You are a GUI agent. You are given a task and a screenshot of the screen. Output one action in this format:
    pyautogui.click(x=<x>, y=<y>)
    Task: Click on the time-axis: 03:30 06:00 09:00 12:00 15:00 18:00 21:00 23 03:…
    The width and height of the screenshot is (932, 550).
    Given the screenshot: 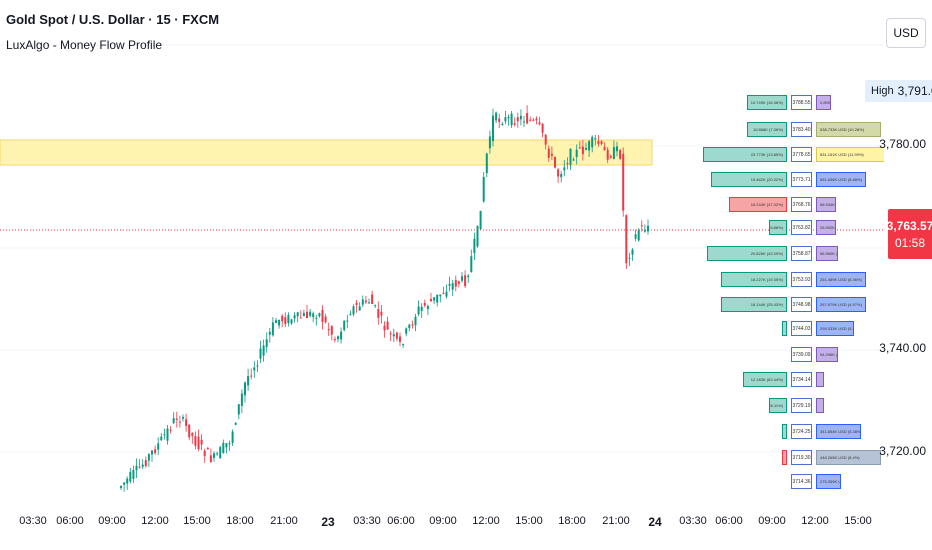 What is the action you would take?
    pyautogui.click(x=442, y=527)
    